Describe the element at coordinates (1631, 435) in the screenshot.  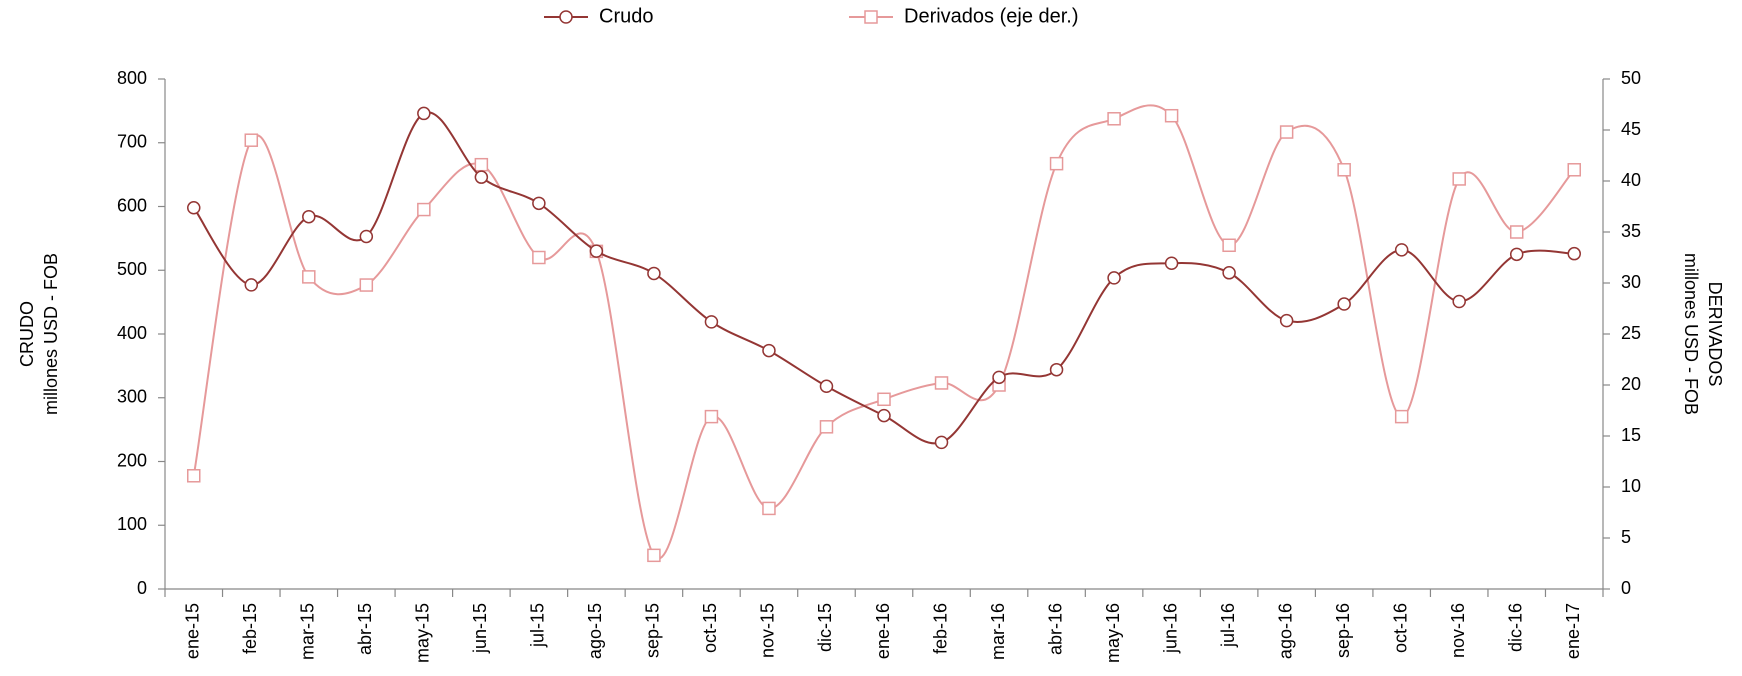
I see `y2-tick-label: 15` at that location.